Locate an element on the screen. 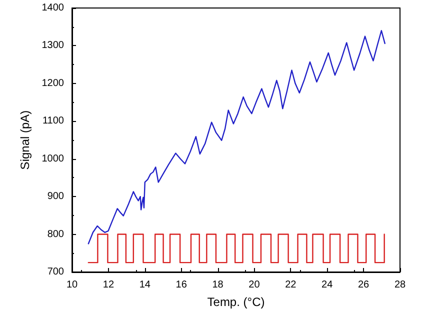  x-tick-label: 10 is located at coordinates (72, 285).